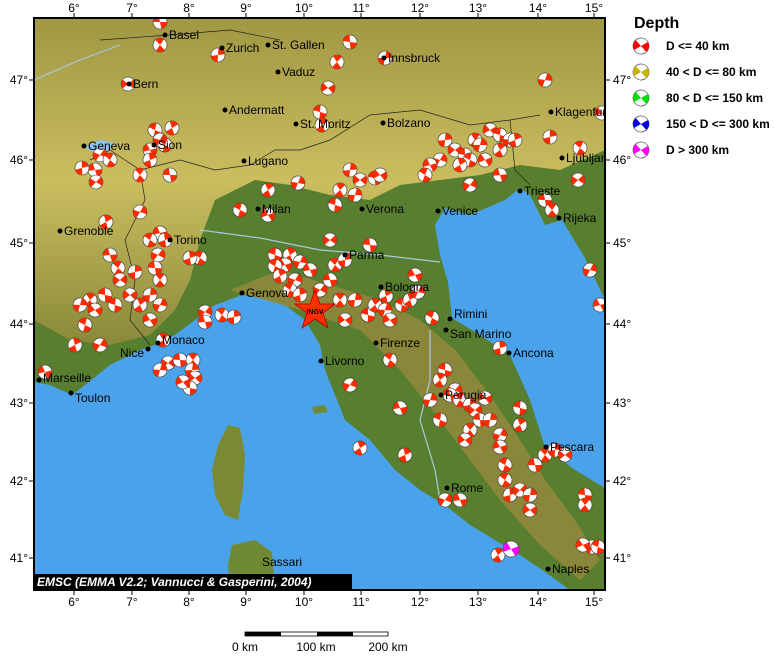 The image size is (774, 658). Describe the element at coordinates (405, 123) in the screenshot. I see `city-bolzano: Bolzano` at that location.